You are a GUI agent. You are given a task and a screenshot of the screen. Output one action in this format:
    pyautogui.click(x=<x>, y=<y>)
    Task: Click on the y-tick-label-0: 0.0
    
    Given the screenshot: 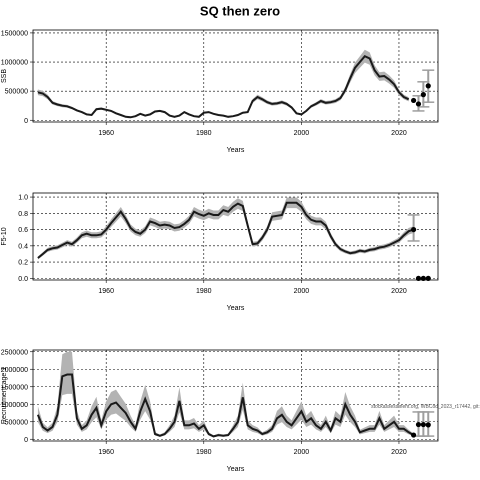 What is the action you would take?
    pyautogui.click(x=23, y=279)
    